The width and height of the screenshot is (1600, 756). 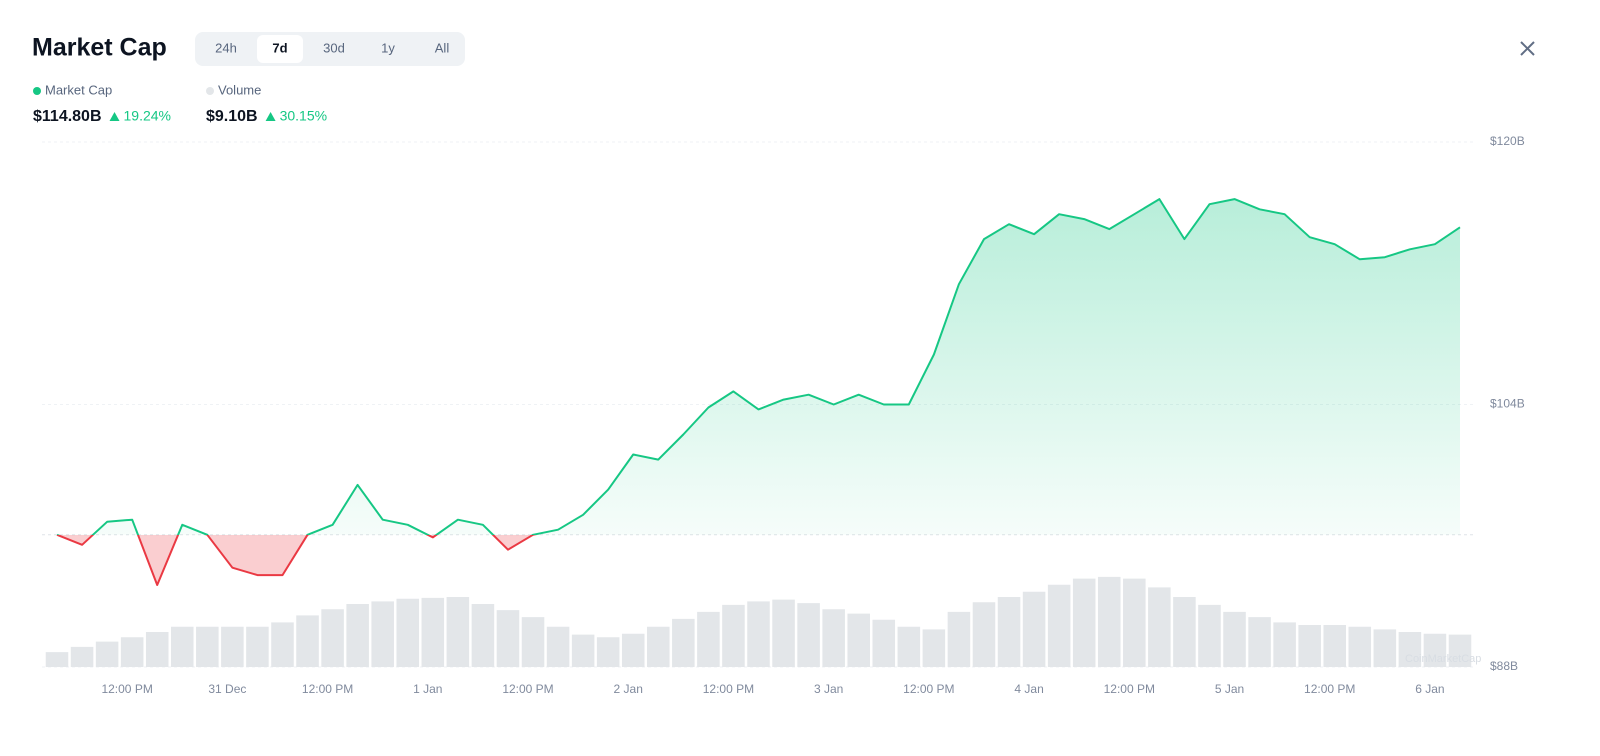 What do you see at coordinates (99, 48) in the screenshot?
I see `modal-title: Market Cap` at bounding box center [99, 48].